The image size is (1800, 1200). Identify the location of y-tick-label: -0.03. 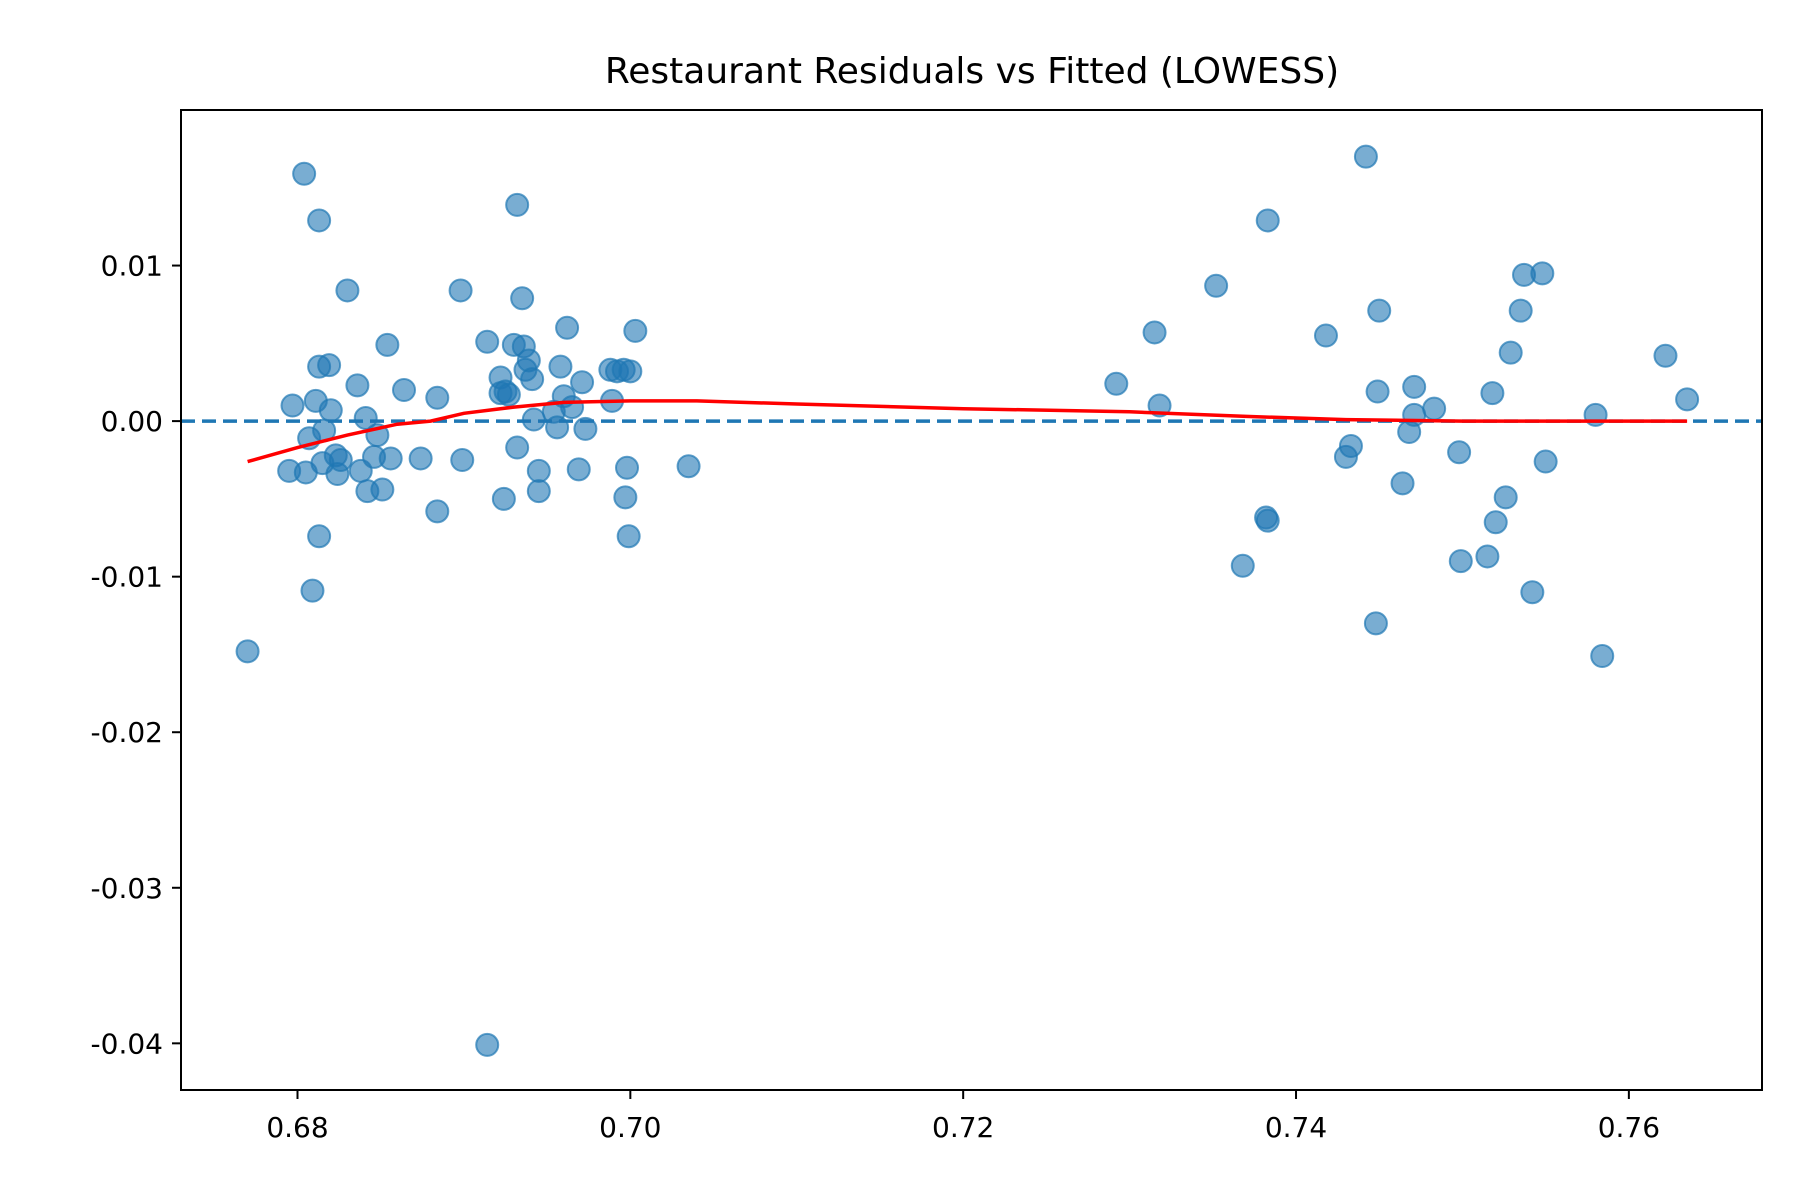
(127, 888).